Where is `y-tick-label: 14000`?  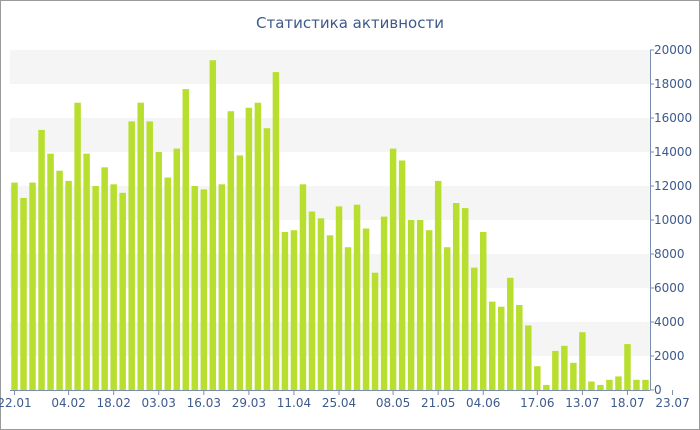
y-tick-label: 14000 is located at coordinates (673, 152).